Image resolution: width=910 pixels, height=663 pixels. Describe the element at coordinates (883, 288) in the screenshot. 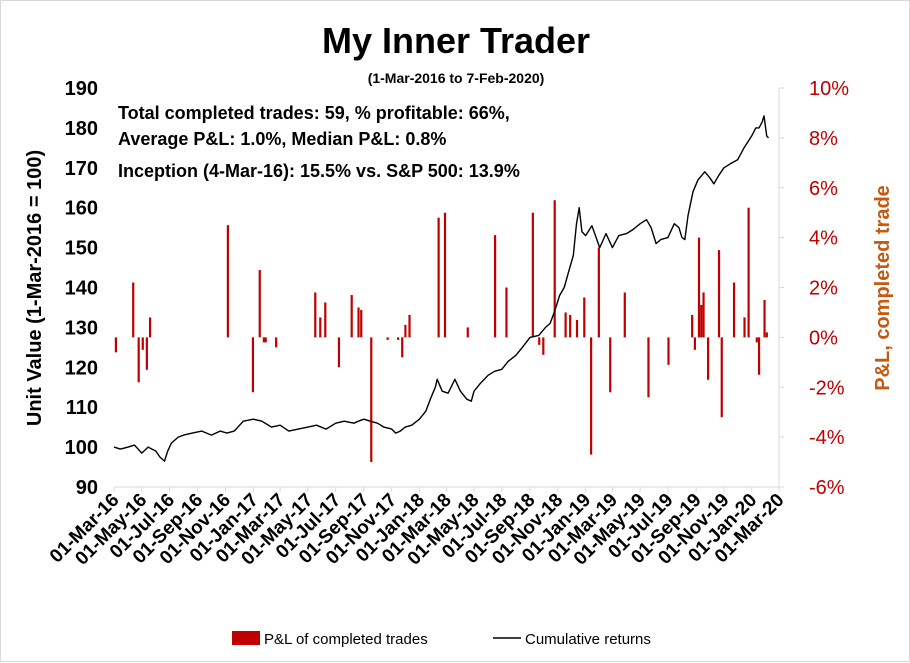

I see `right-axis-label: P&L, completed trade` at that location.